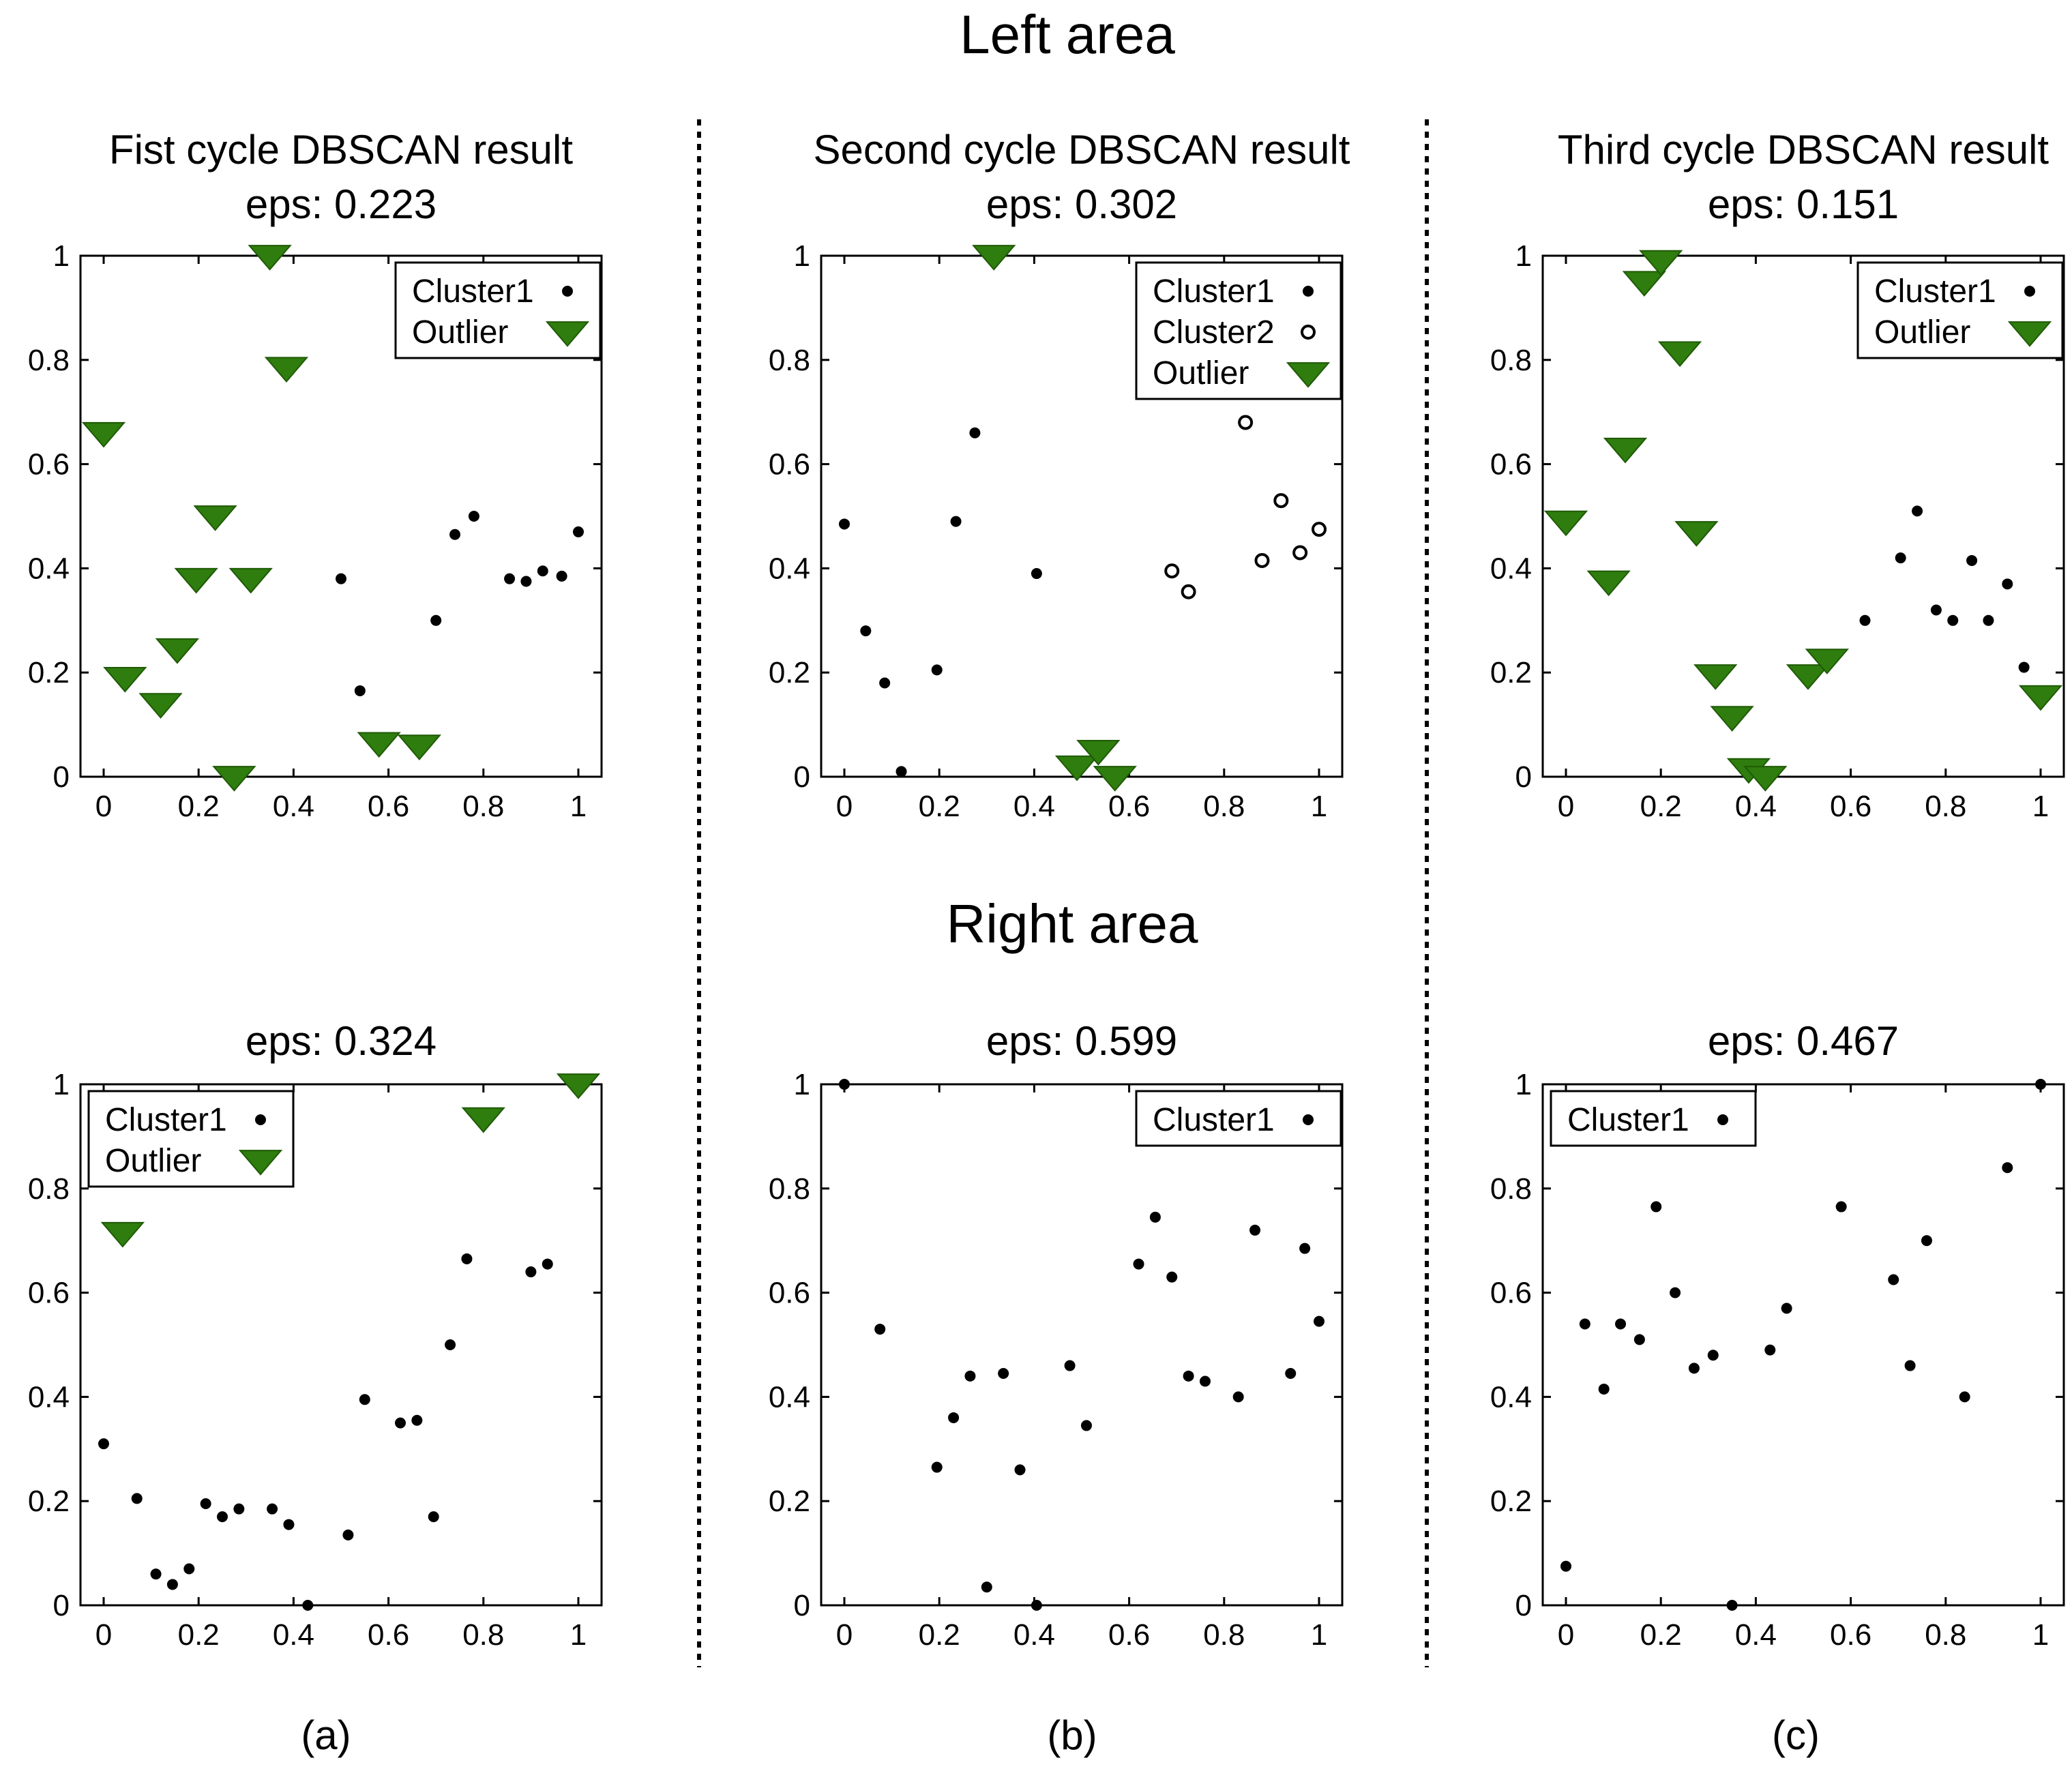 The height and width of the screenshot is (1771, 2072). Describe the element at coordinates (1653, 1118) in the screenshot. I see `legend: Cluster1` at that location.